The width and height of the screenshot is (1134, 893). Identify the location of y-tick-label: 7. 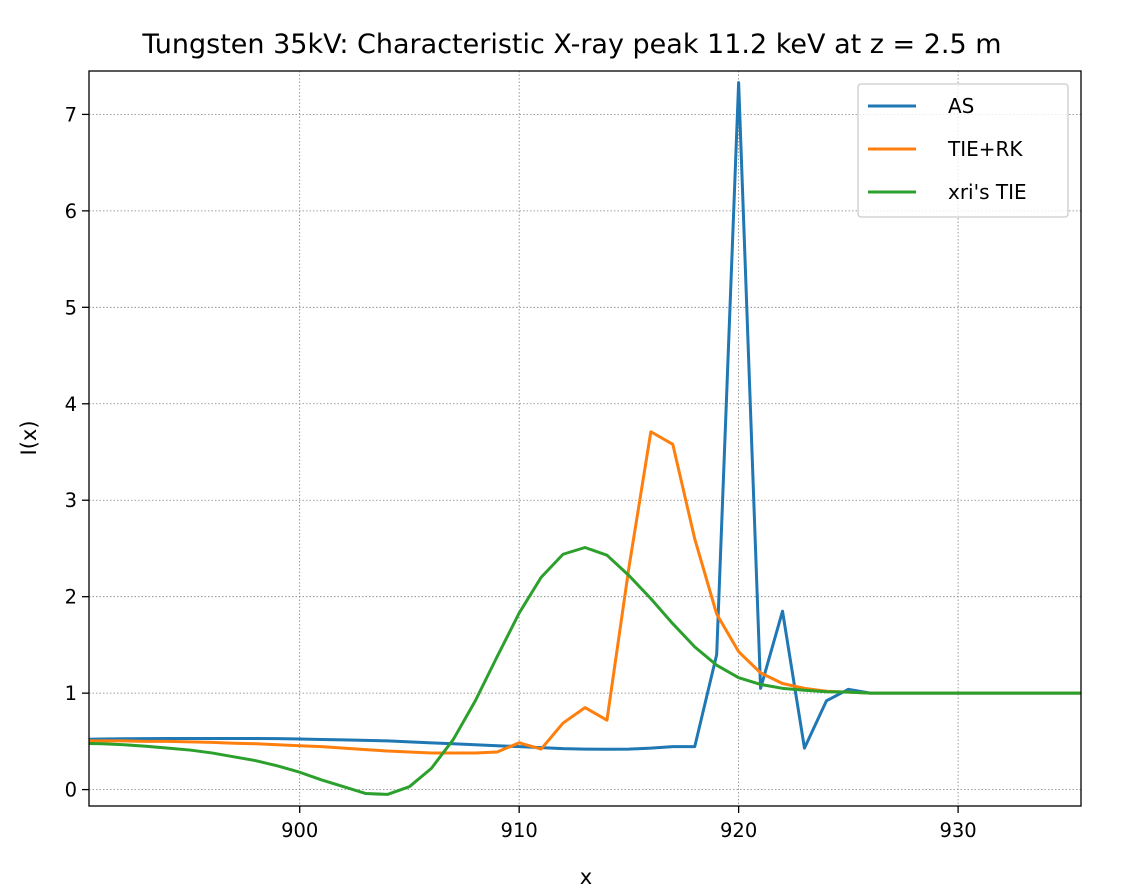
(71, 114).